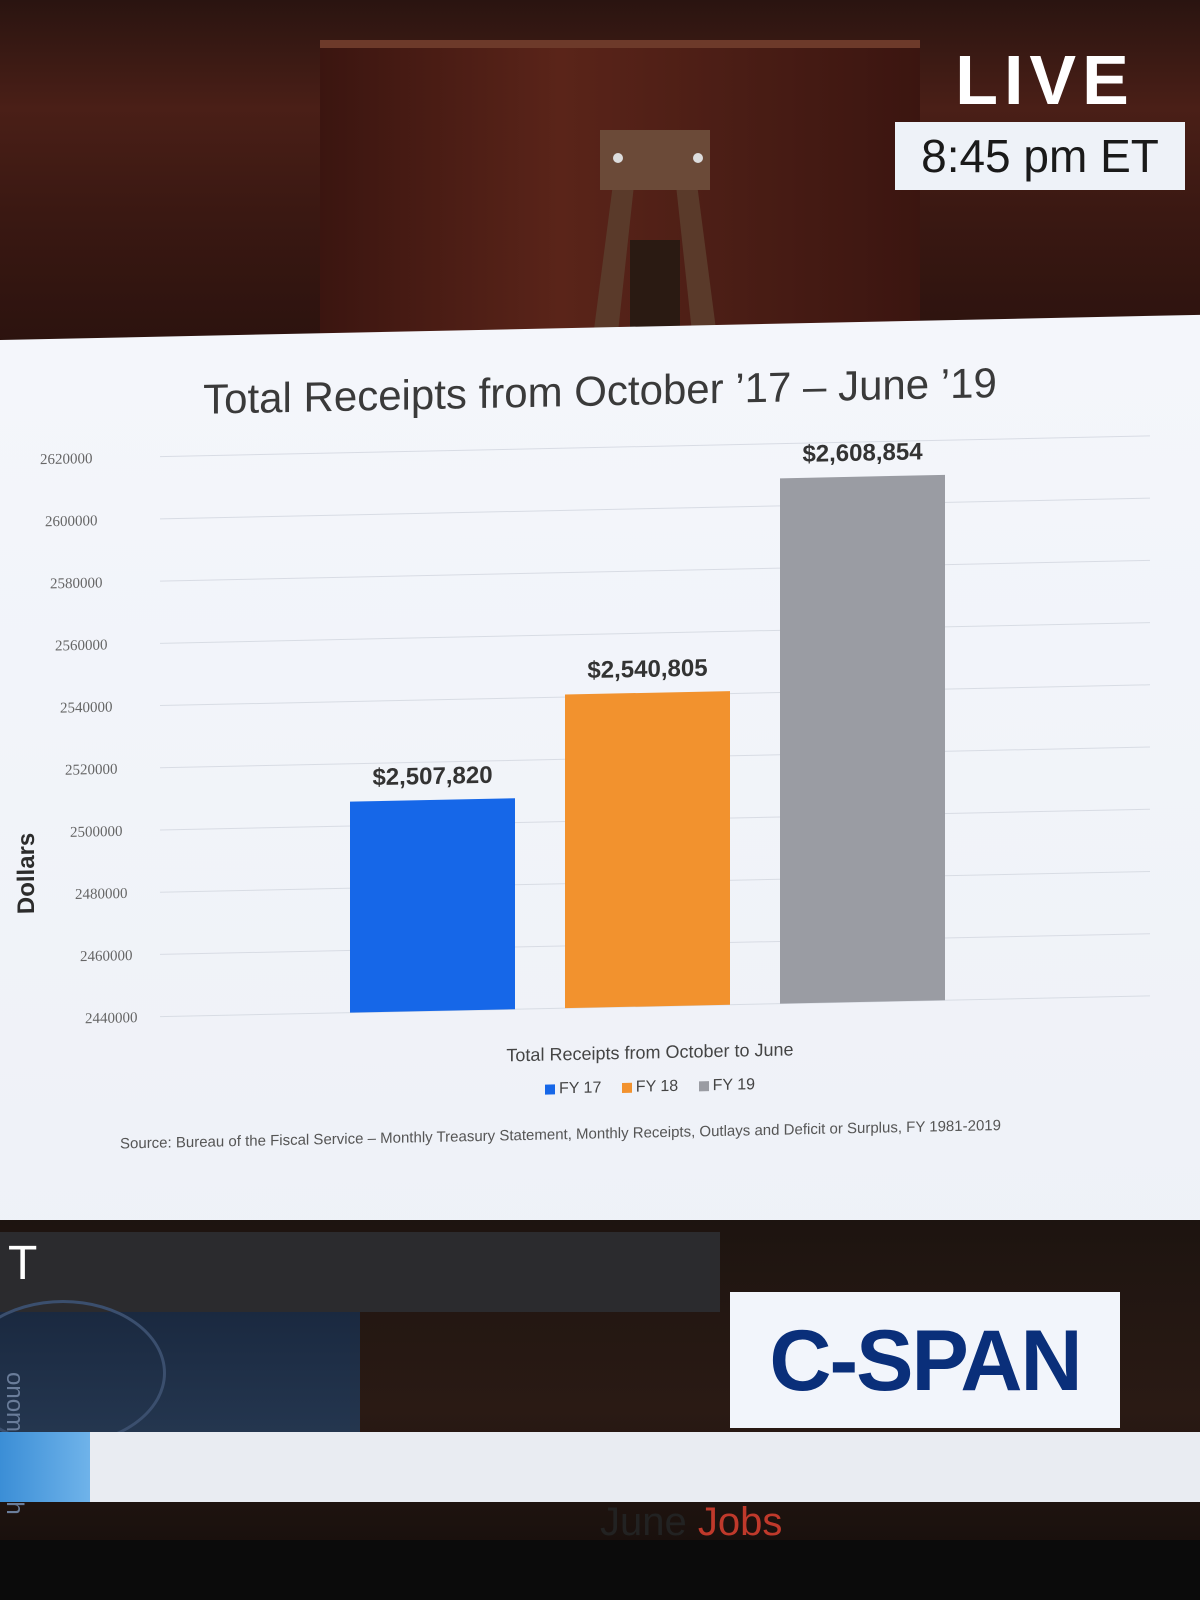 The width and height of the screenshot is (1200, 1600). What do you see at coordinates (106, 956) in the screenshot?
I see `y-tick-label: 2460000` at bounding box center [106, 956].